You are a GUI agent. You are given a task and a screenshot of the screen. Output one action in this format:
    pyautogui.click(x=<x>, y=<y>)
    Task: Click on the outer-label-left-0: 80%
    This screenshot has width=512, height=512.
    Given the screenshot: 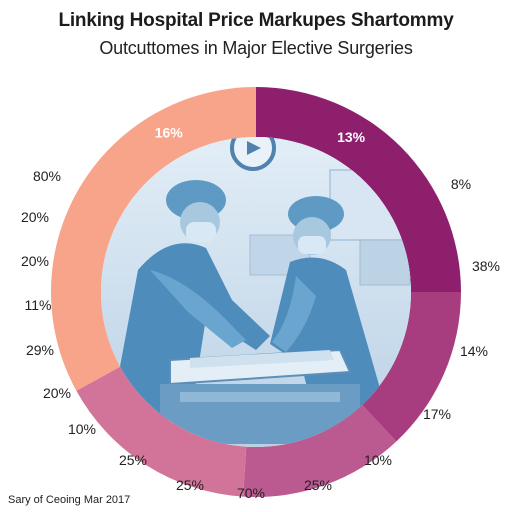 What is the action you would take?
    pyautogui.click(x=47, y=176)
    